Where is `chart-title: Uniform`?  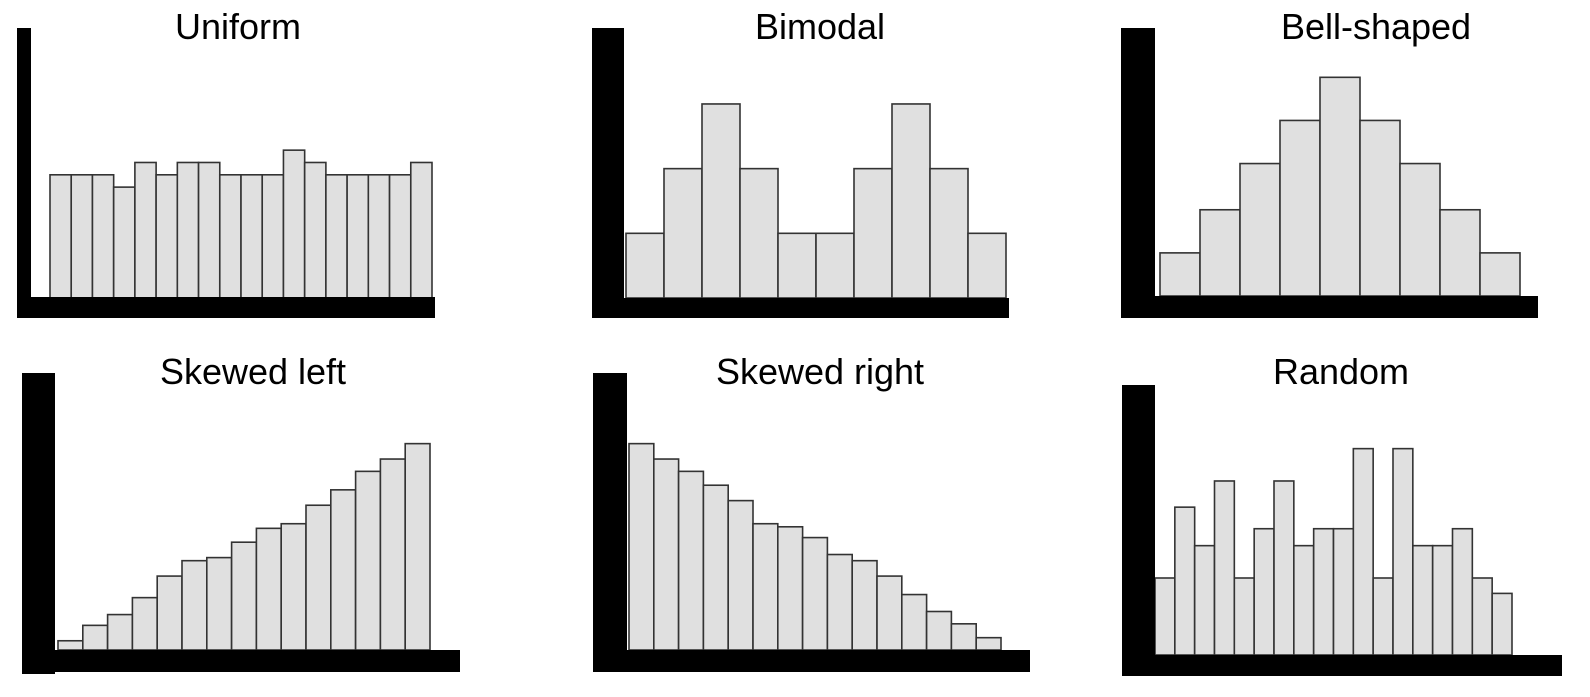 chart-title: Uniform is located at coordinates (238, 26).